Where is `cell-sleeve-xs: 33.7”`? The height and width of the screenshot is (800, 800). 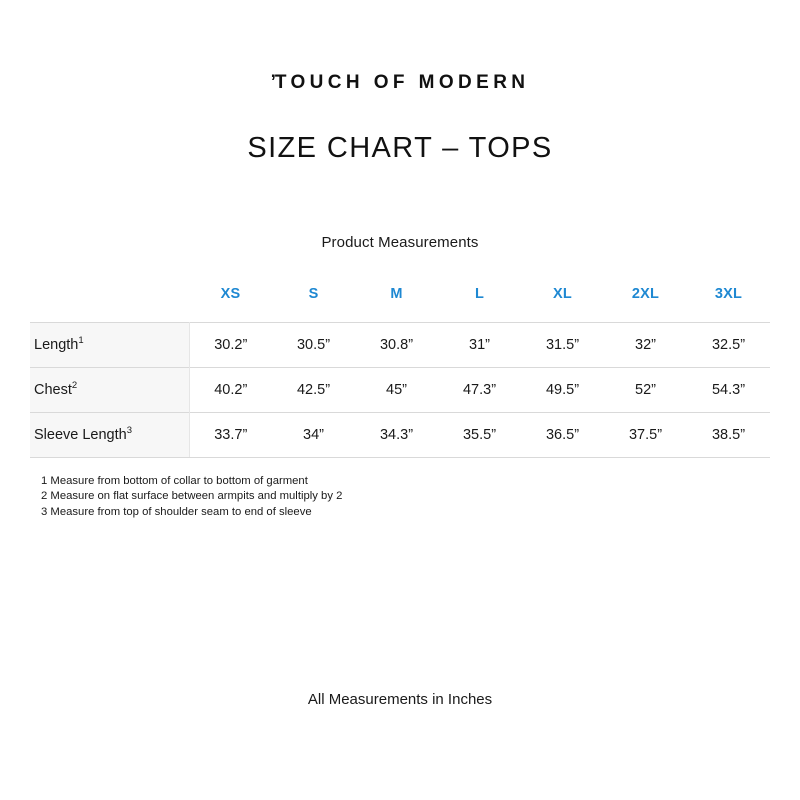
cell-sleeve-xs: 33.7” is located at coordinates (230, 435).